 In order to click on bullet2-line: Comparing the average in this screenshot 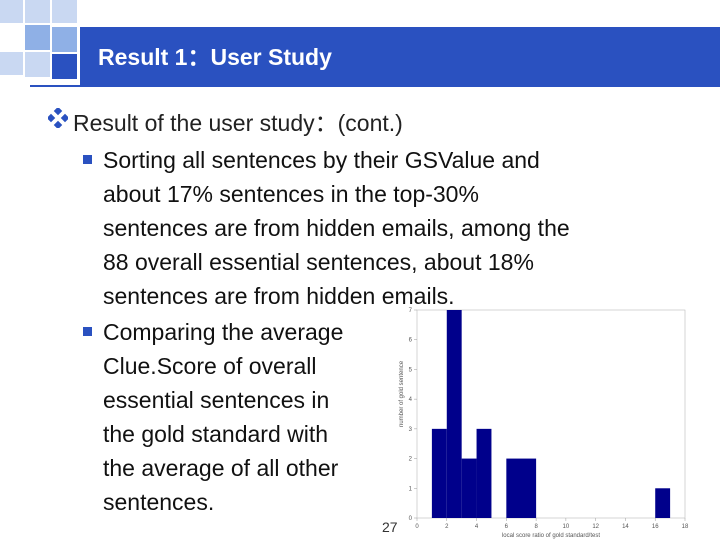, I will do `click(223, 332)`.